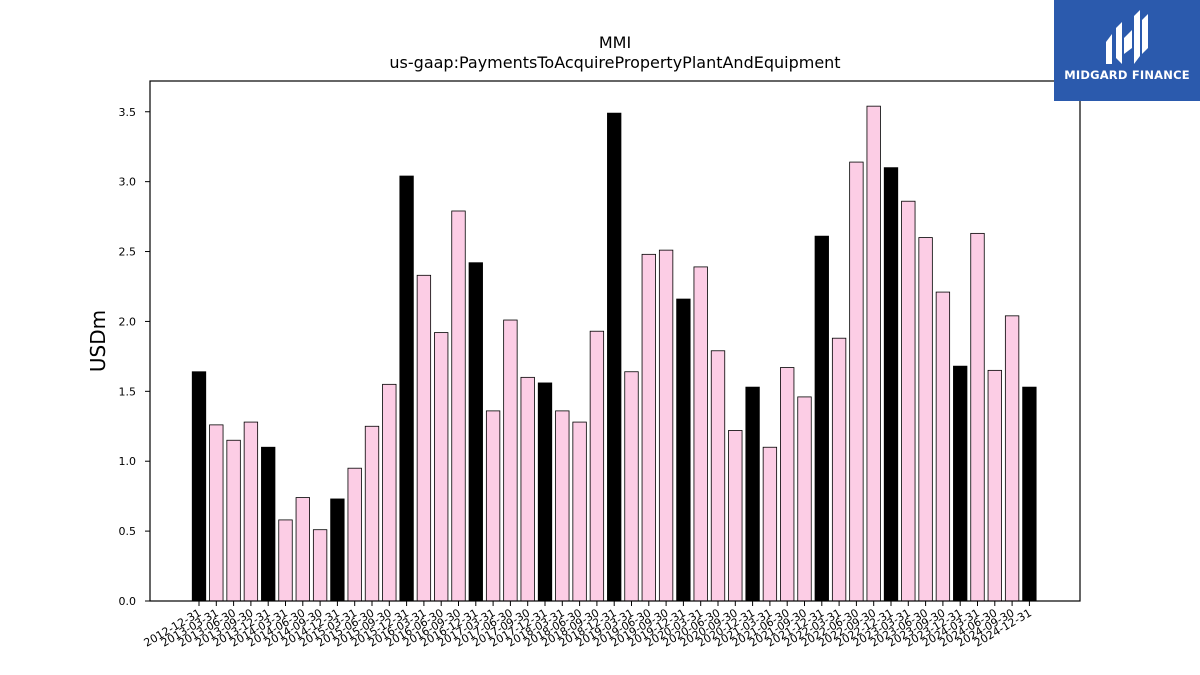 Image resolution: width=1200 pixels, height=675 pixels. What do you see at coordinates (98, 341) in the screenshot?
I see `y-axis-label: USDm` at bounding box center [98, 341].